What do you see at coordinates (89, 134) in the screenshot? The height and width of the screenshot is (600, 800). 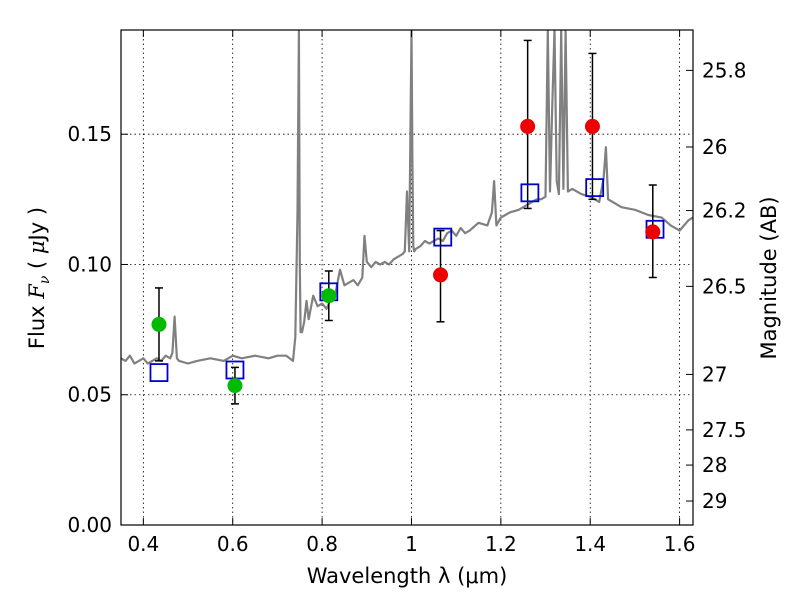 I see `y-tick-label: 0.15` at bounding box center [89, 134].